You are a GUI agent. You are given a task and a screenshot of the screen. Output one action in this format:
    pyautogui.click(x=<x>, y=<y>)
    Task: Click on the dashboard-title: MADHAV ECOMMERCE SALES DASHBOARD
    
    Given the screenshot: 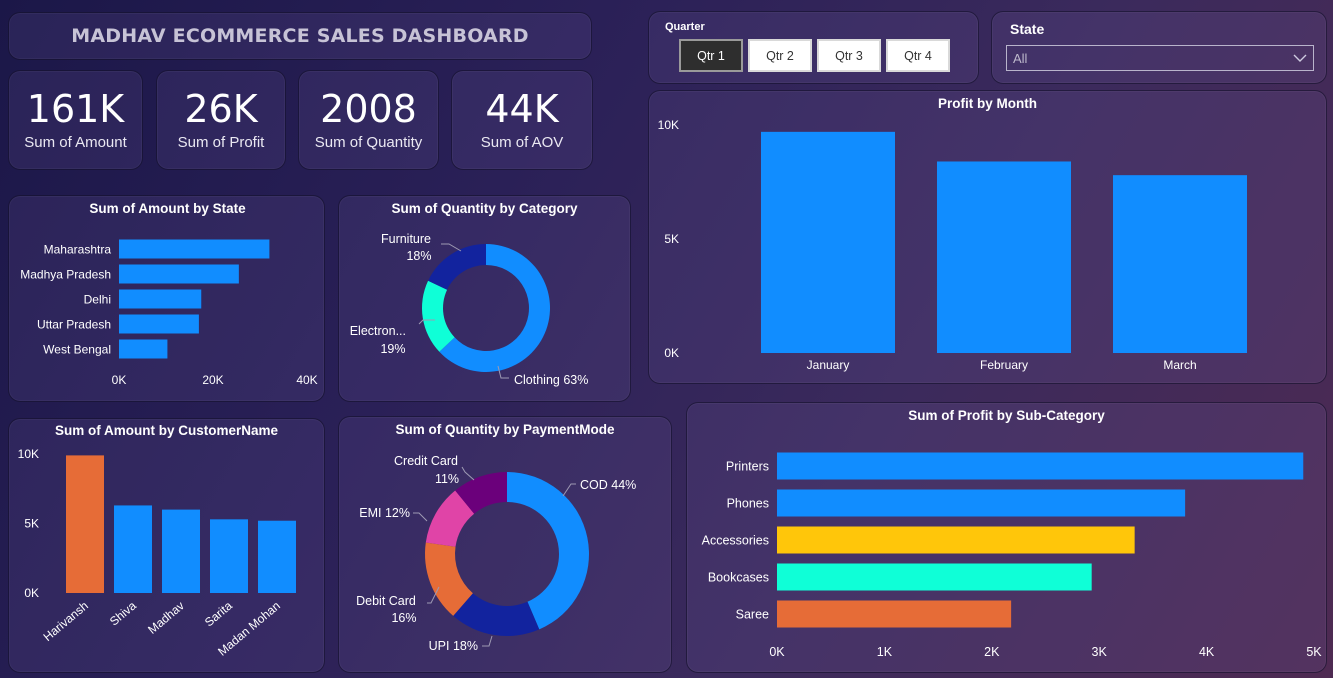 What is the action you would take?
    pyautogui.click(x=300, y=36)
    